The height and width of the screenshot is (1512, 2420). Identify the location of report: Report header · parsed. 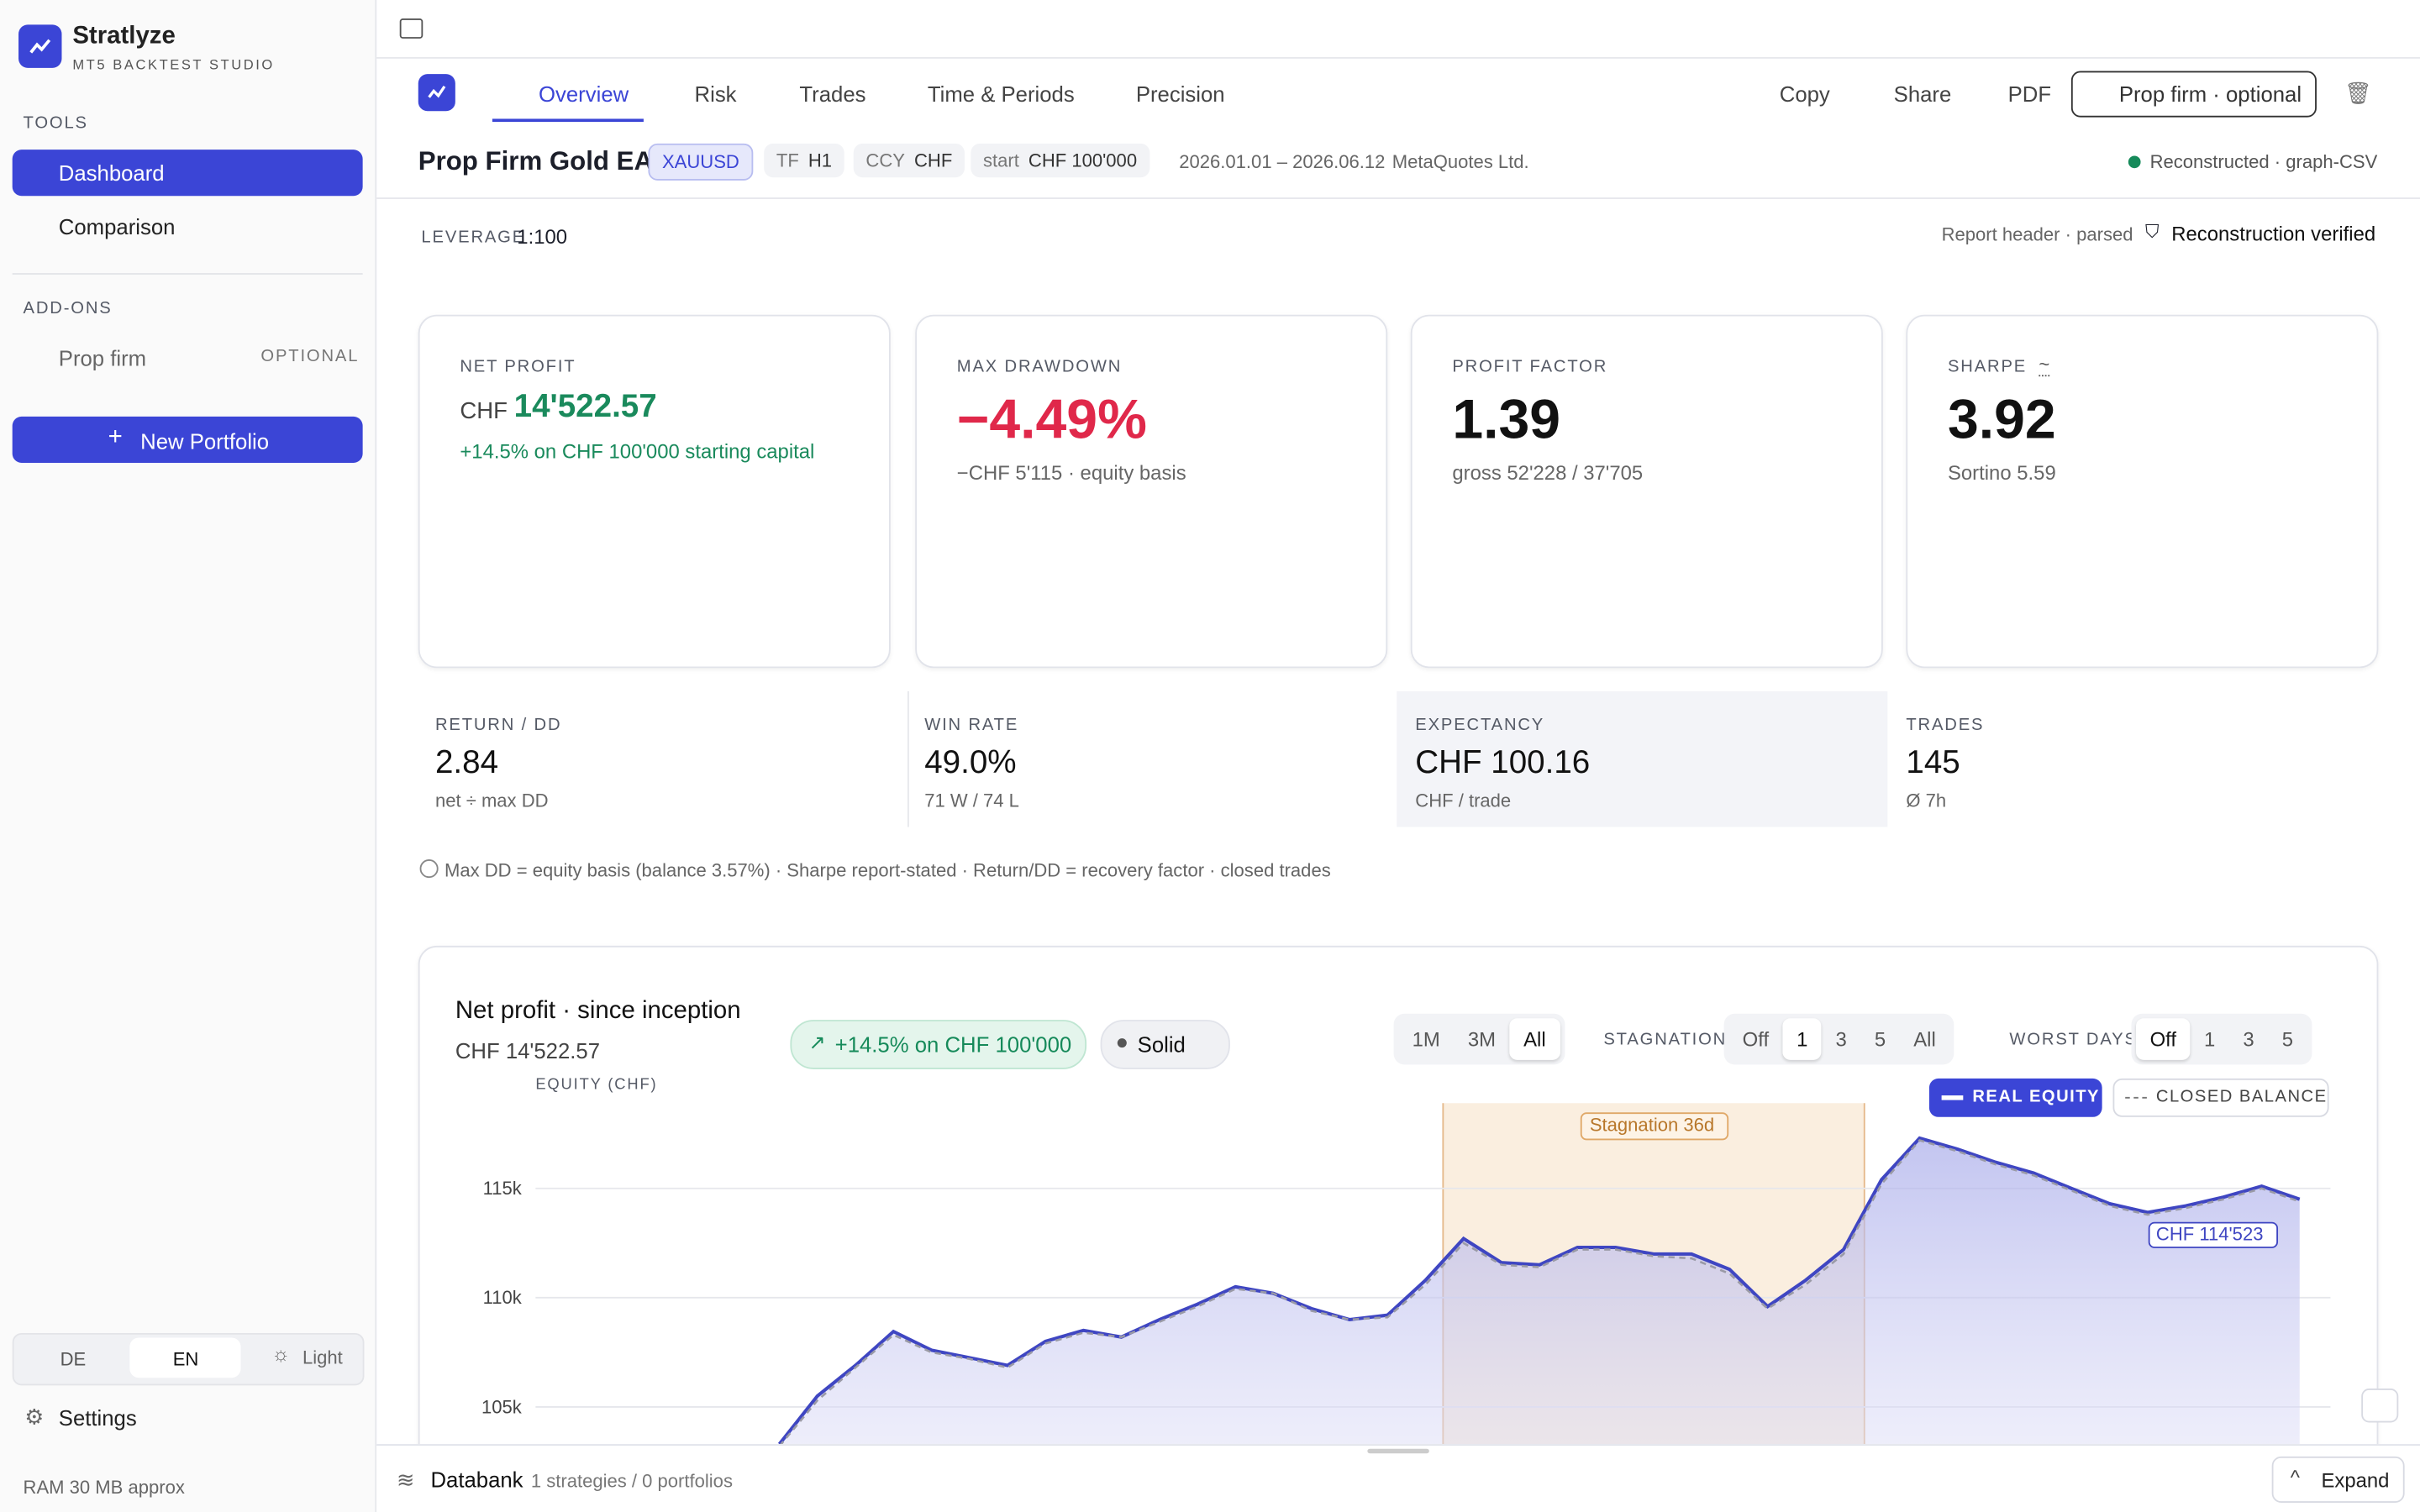
(2037, 234).